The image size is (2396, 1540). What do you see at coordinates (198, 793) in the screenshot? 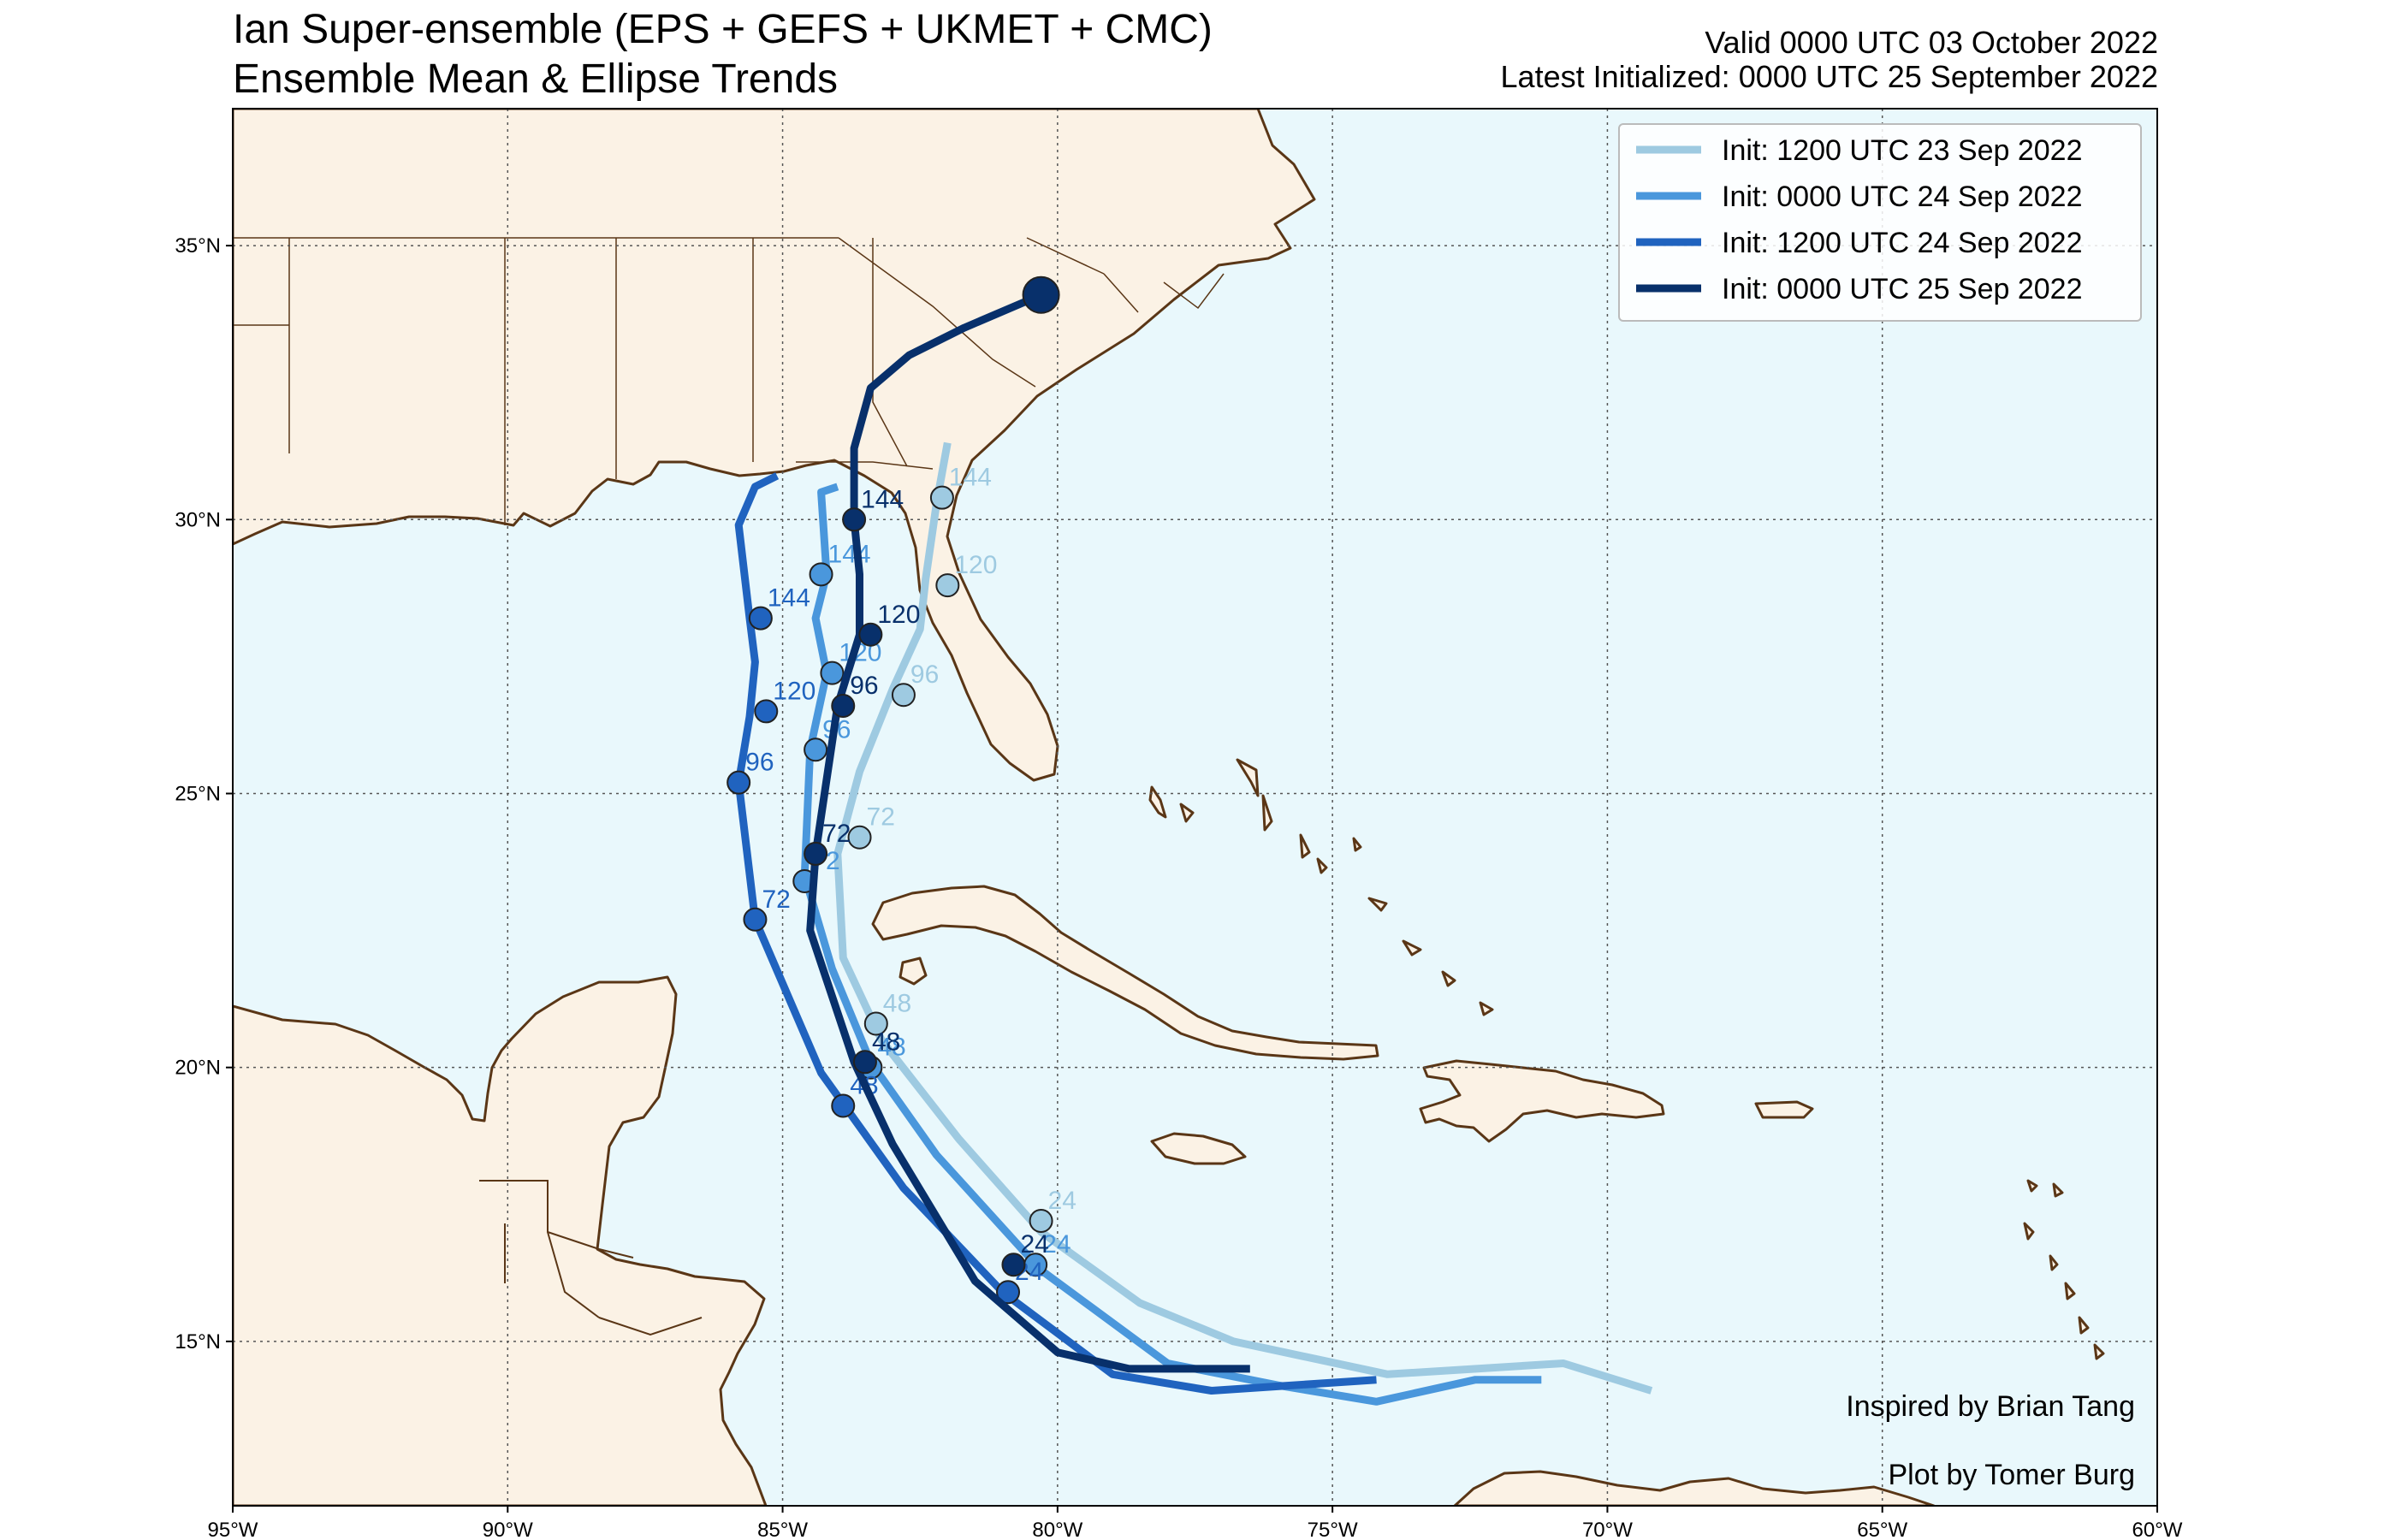
I see `y-tick-label: 25°N` at bounding box center [198, 793].